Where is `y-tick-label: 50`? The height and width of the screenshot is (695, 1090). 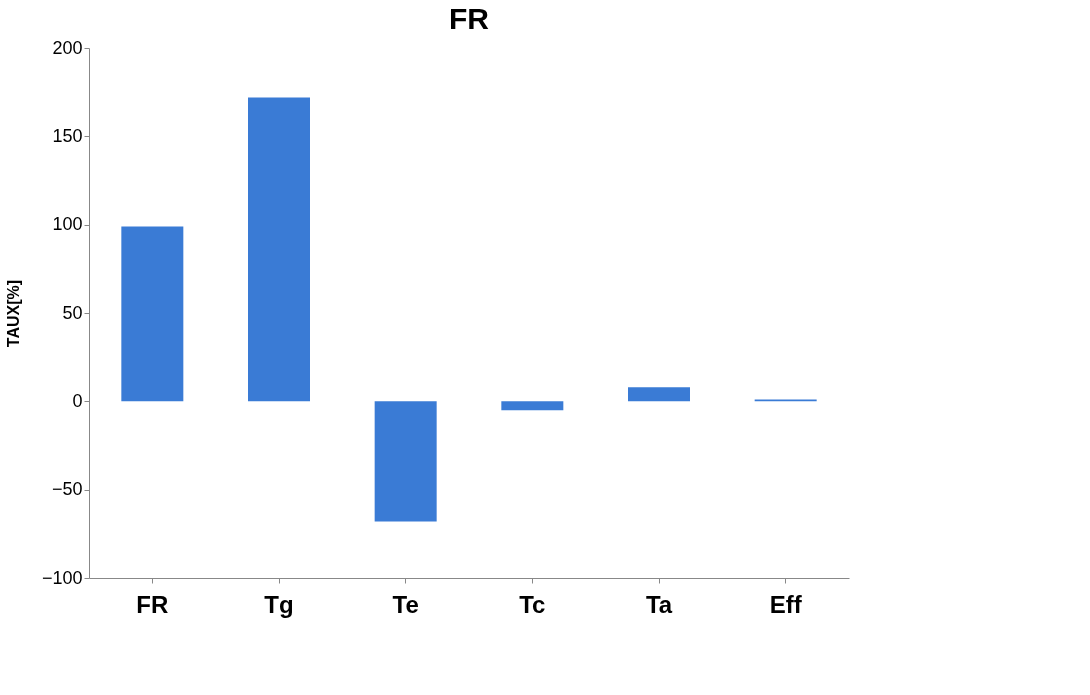 y-tick-label: 50 is located at coordinates (72, 312).